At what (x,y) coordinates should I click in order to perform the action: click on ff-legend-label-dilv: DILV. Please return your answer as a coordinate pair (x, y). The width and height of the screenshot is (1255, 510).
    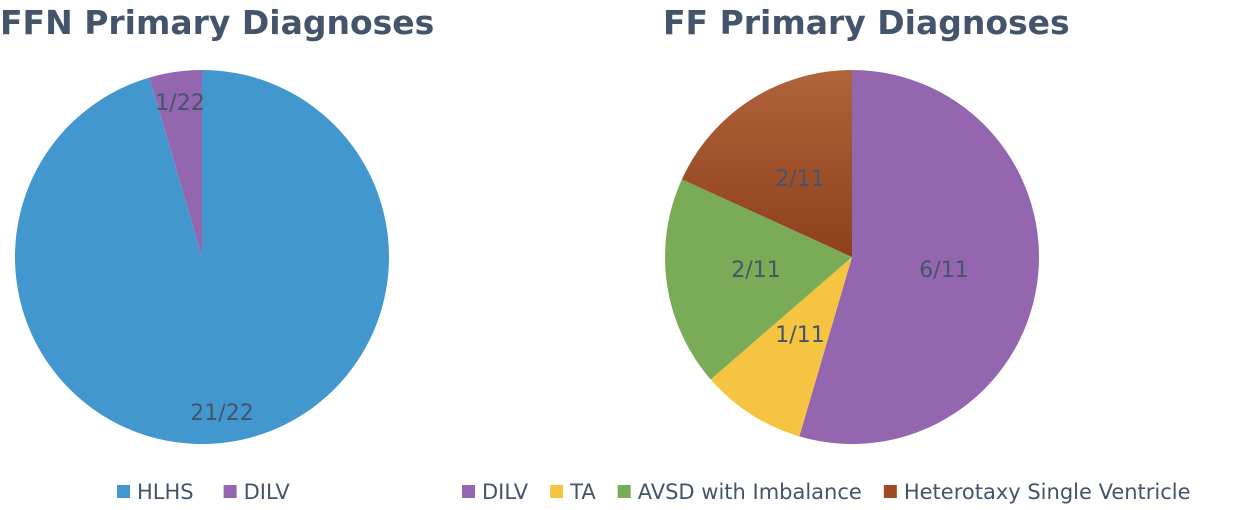
    Looking at the image, I should click on (505, 492).